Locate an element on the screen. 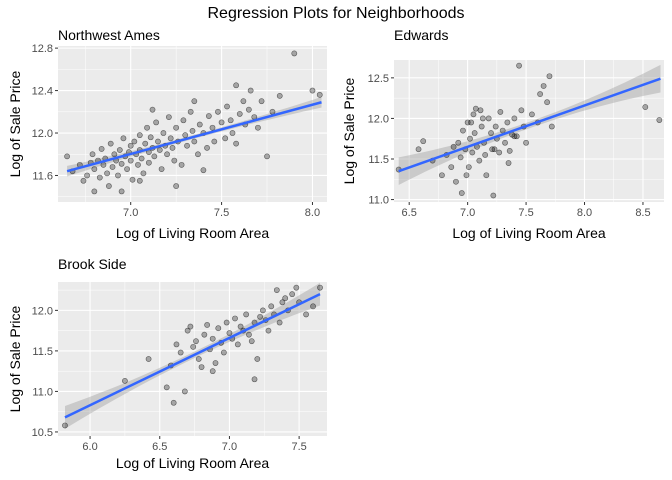 This screenshot has width=672, height=480. y-tick-label: 11.5 is located at coordinates (42, 352).